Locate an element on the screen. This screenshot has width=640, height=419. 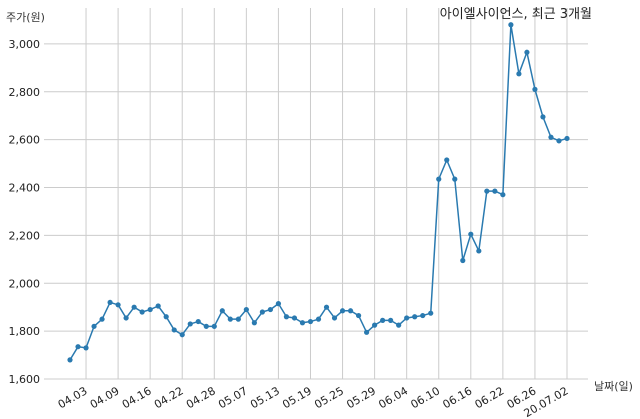
x-tick-label: 04.22 is located at coordinates (169, 397).